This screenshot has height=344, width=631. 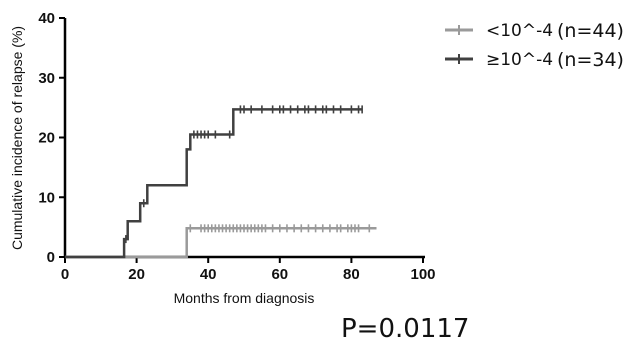 What do you see at coordinates (248, 270) in the screenshot?
I see `x-tick-group: 0 20 40 60 80 100` at bounding box center [248, 270].